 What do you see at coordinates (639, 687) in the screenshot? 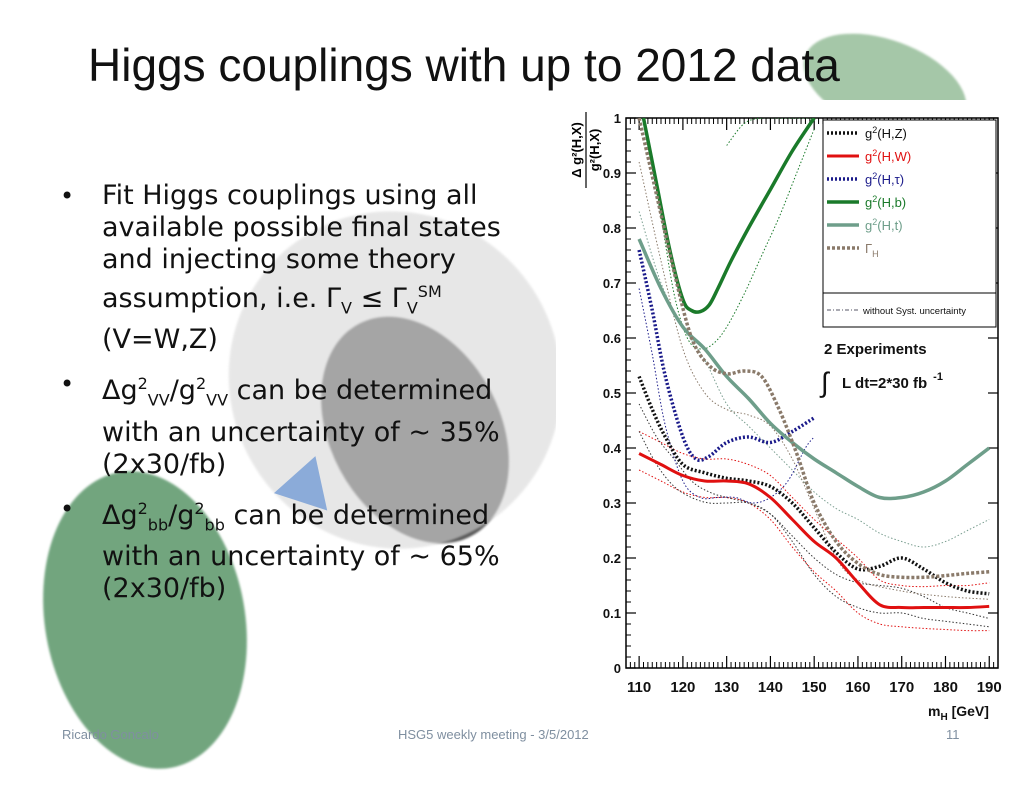
I see `x-tick-label: 110` at bounding box center [639, 687].